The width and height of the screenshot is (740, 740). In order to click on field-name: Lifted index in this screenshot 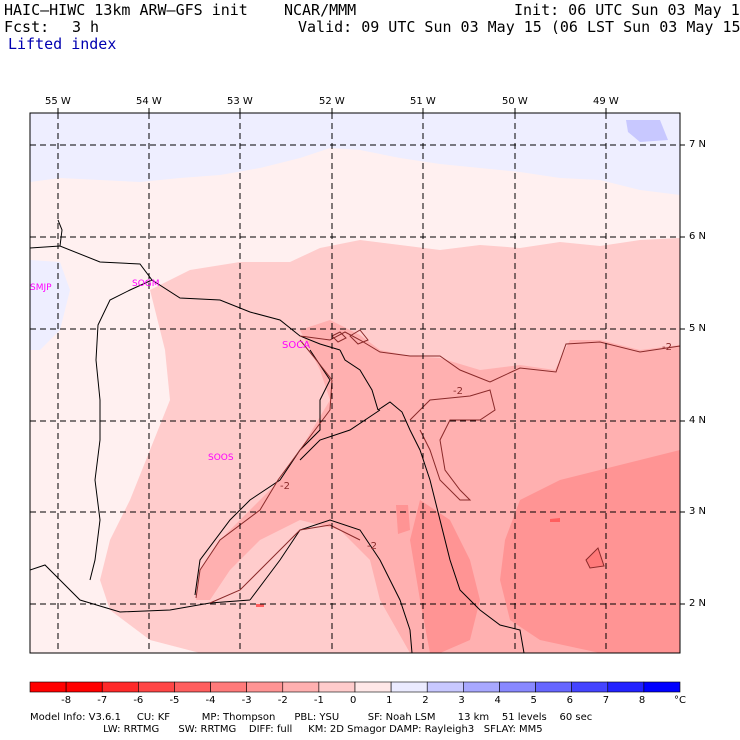, I will do `click(62, 44)`.